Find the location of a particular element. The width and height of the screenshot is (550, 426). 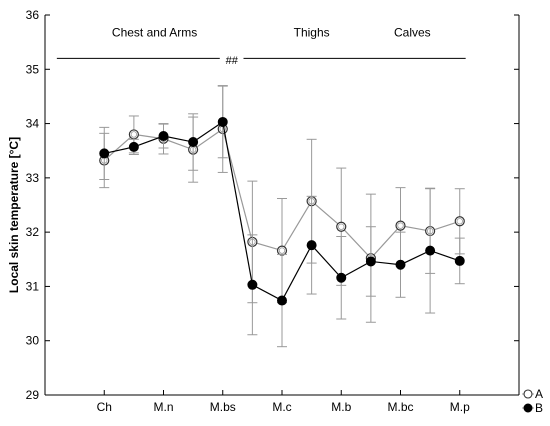

legend: AB is located at coordinates (532, 401).